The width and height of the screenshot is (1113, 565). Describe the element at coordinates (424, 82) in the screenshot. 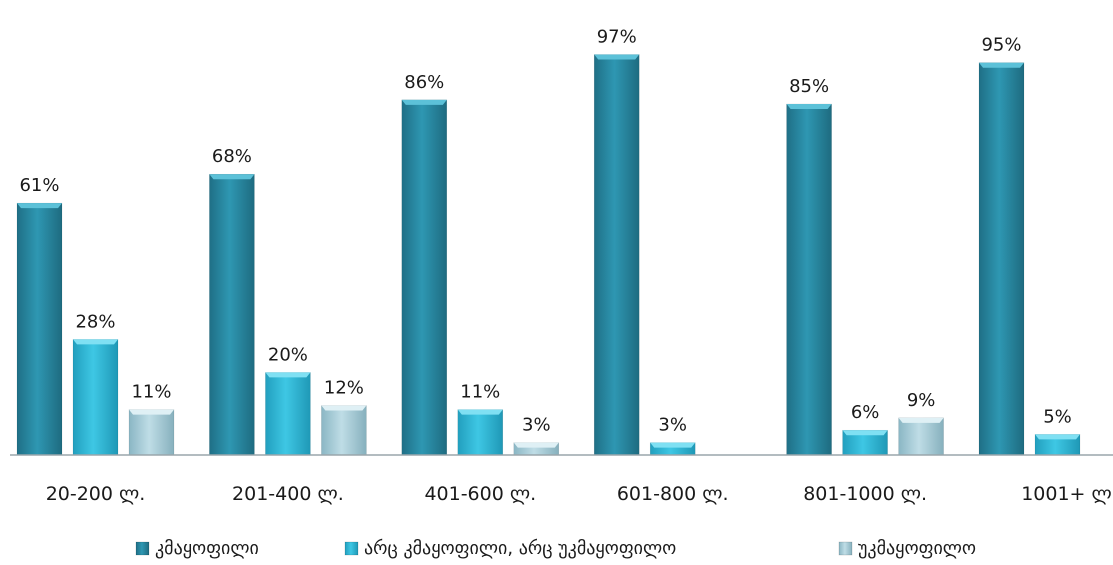

I see `data-label: 86%` at that location.